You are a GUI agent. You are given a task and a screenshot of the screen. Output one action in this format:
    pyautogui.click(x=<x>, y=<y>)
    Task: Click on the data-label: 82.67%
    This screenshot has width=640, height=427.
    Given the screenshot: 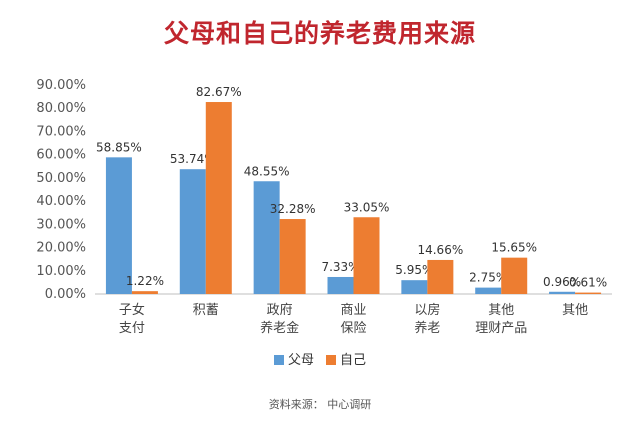 What is the action you would take?
    pyautogui.click(x=219, y=92)
    